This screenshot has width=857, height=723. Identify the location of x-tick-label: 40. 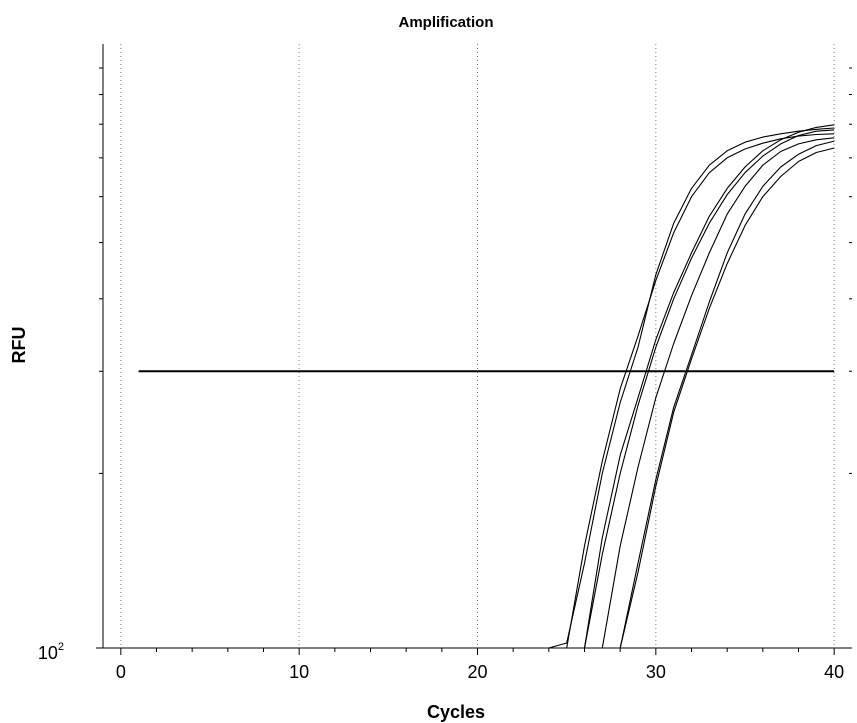
(834, 672).